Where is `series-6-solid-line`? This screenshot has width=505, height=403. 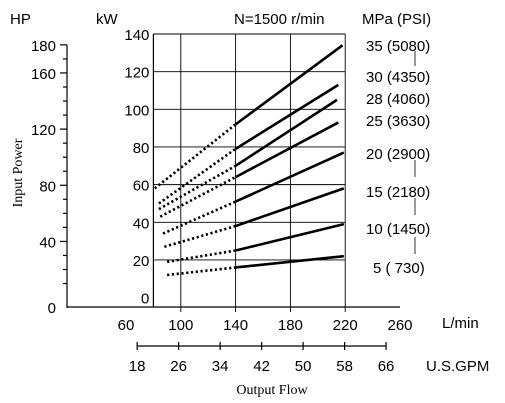
series-6-solid-line is located at coordinates (287, 116).